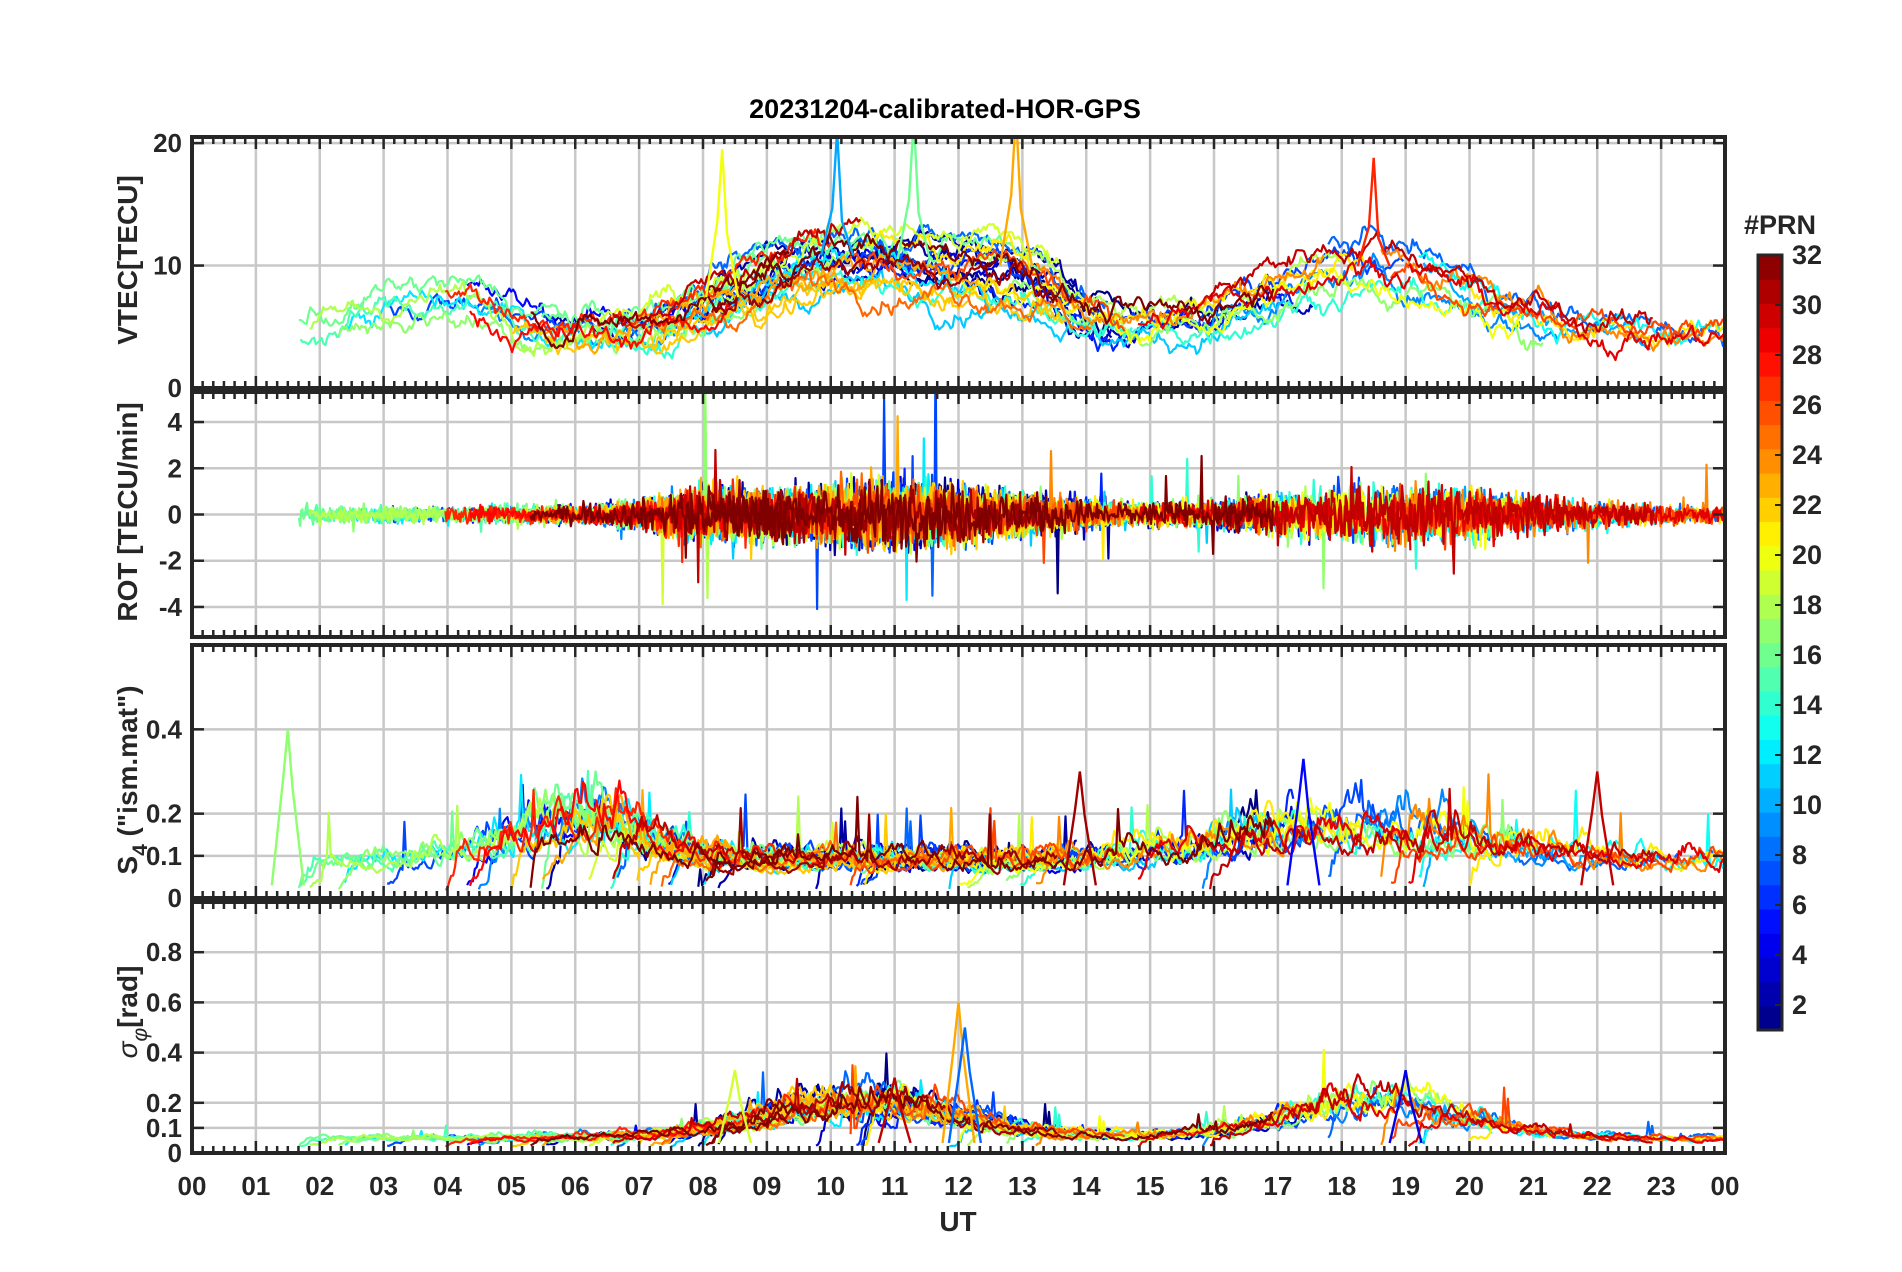  What do you see at coordinates (1807, 755) in the screenshot?
I see `colorbar-tick-label: 12` at bounding box center [1807, 755].